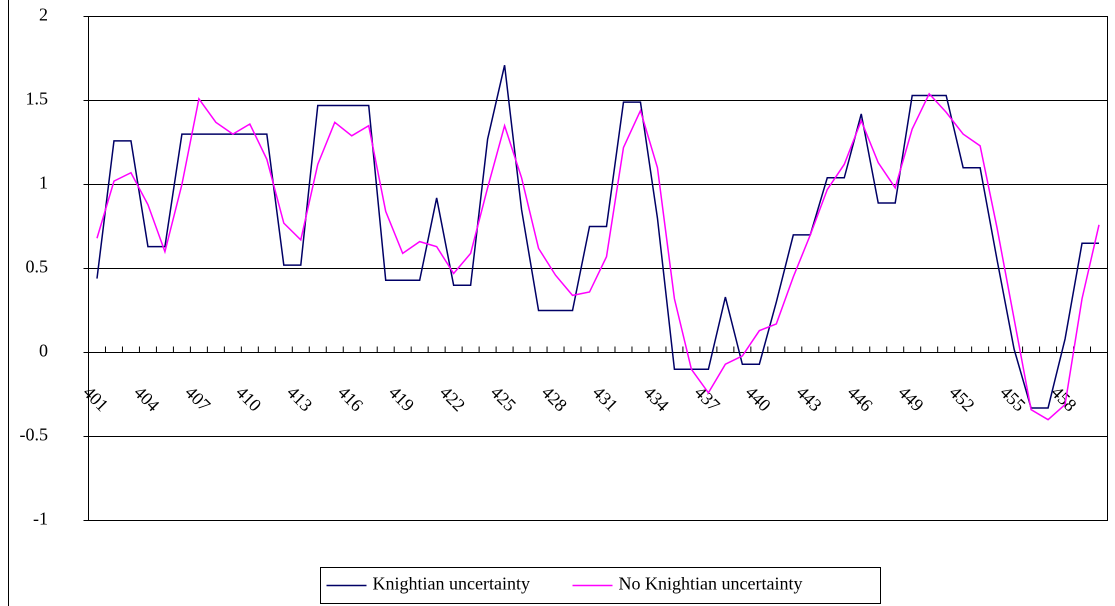 The height and width of the screenshot is (606, 1115). I want to click on x-tick-label: 434, so click(656, 398).